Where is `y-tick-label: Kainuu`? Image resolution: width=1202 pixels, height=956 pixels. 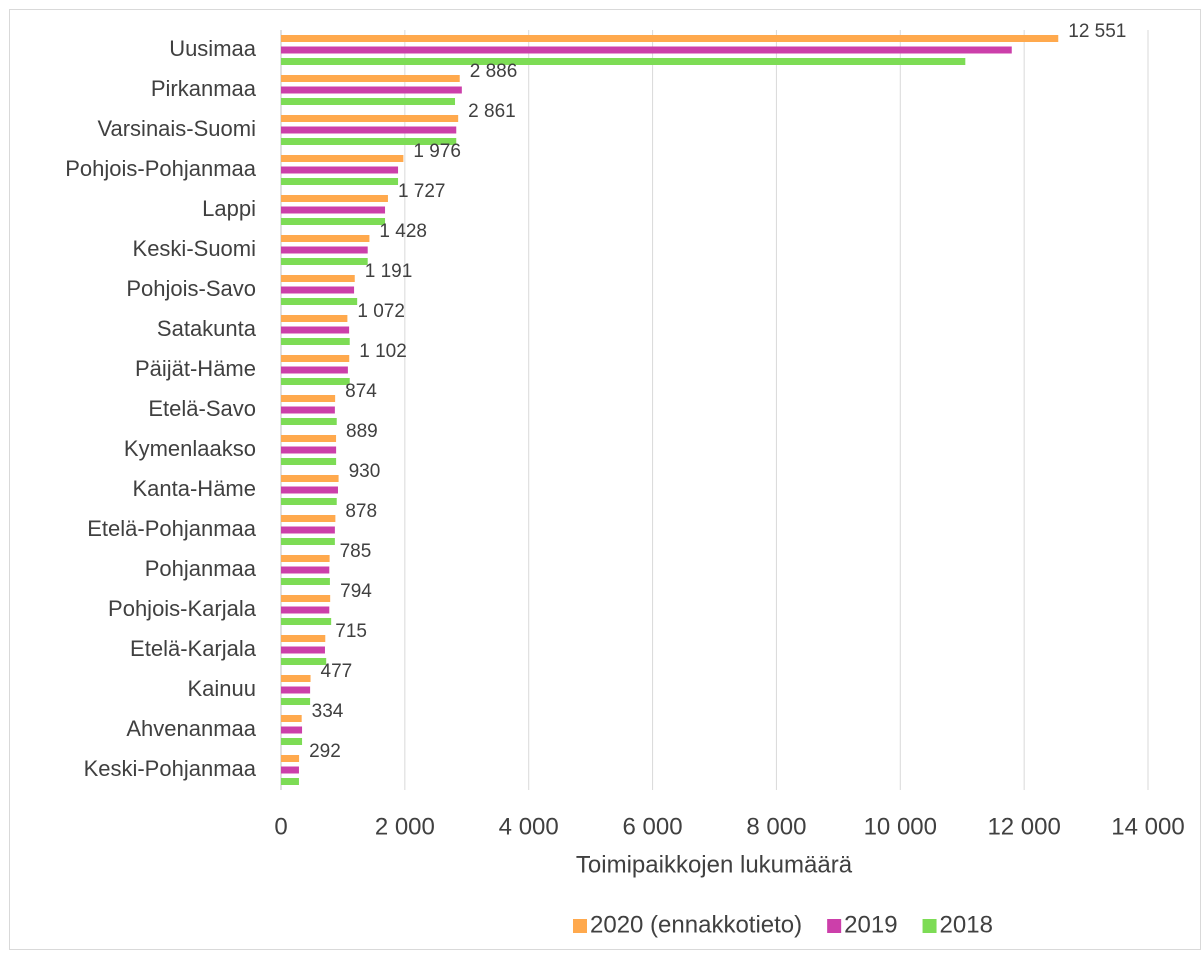
y-tick-label: Kainuu is located at coordinates (221, 688).